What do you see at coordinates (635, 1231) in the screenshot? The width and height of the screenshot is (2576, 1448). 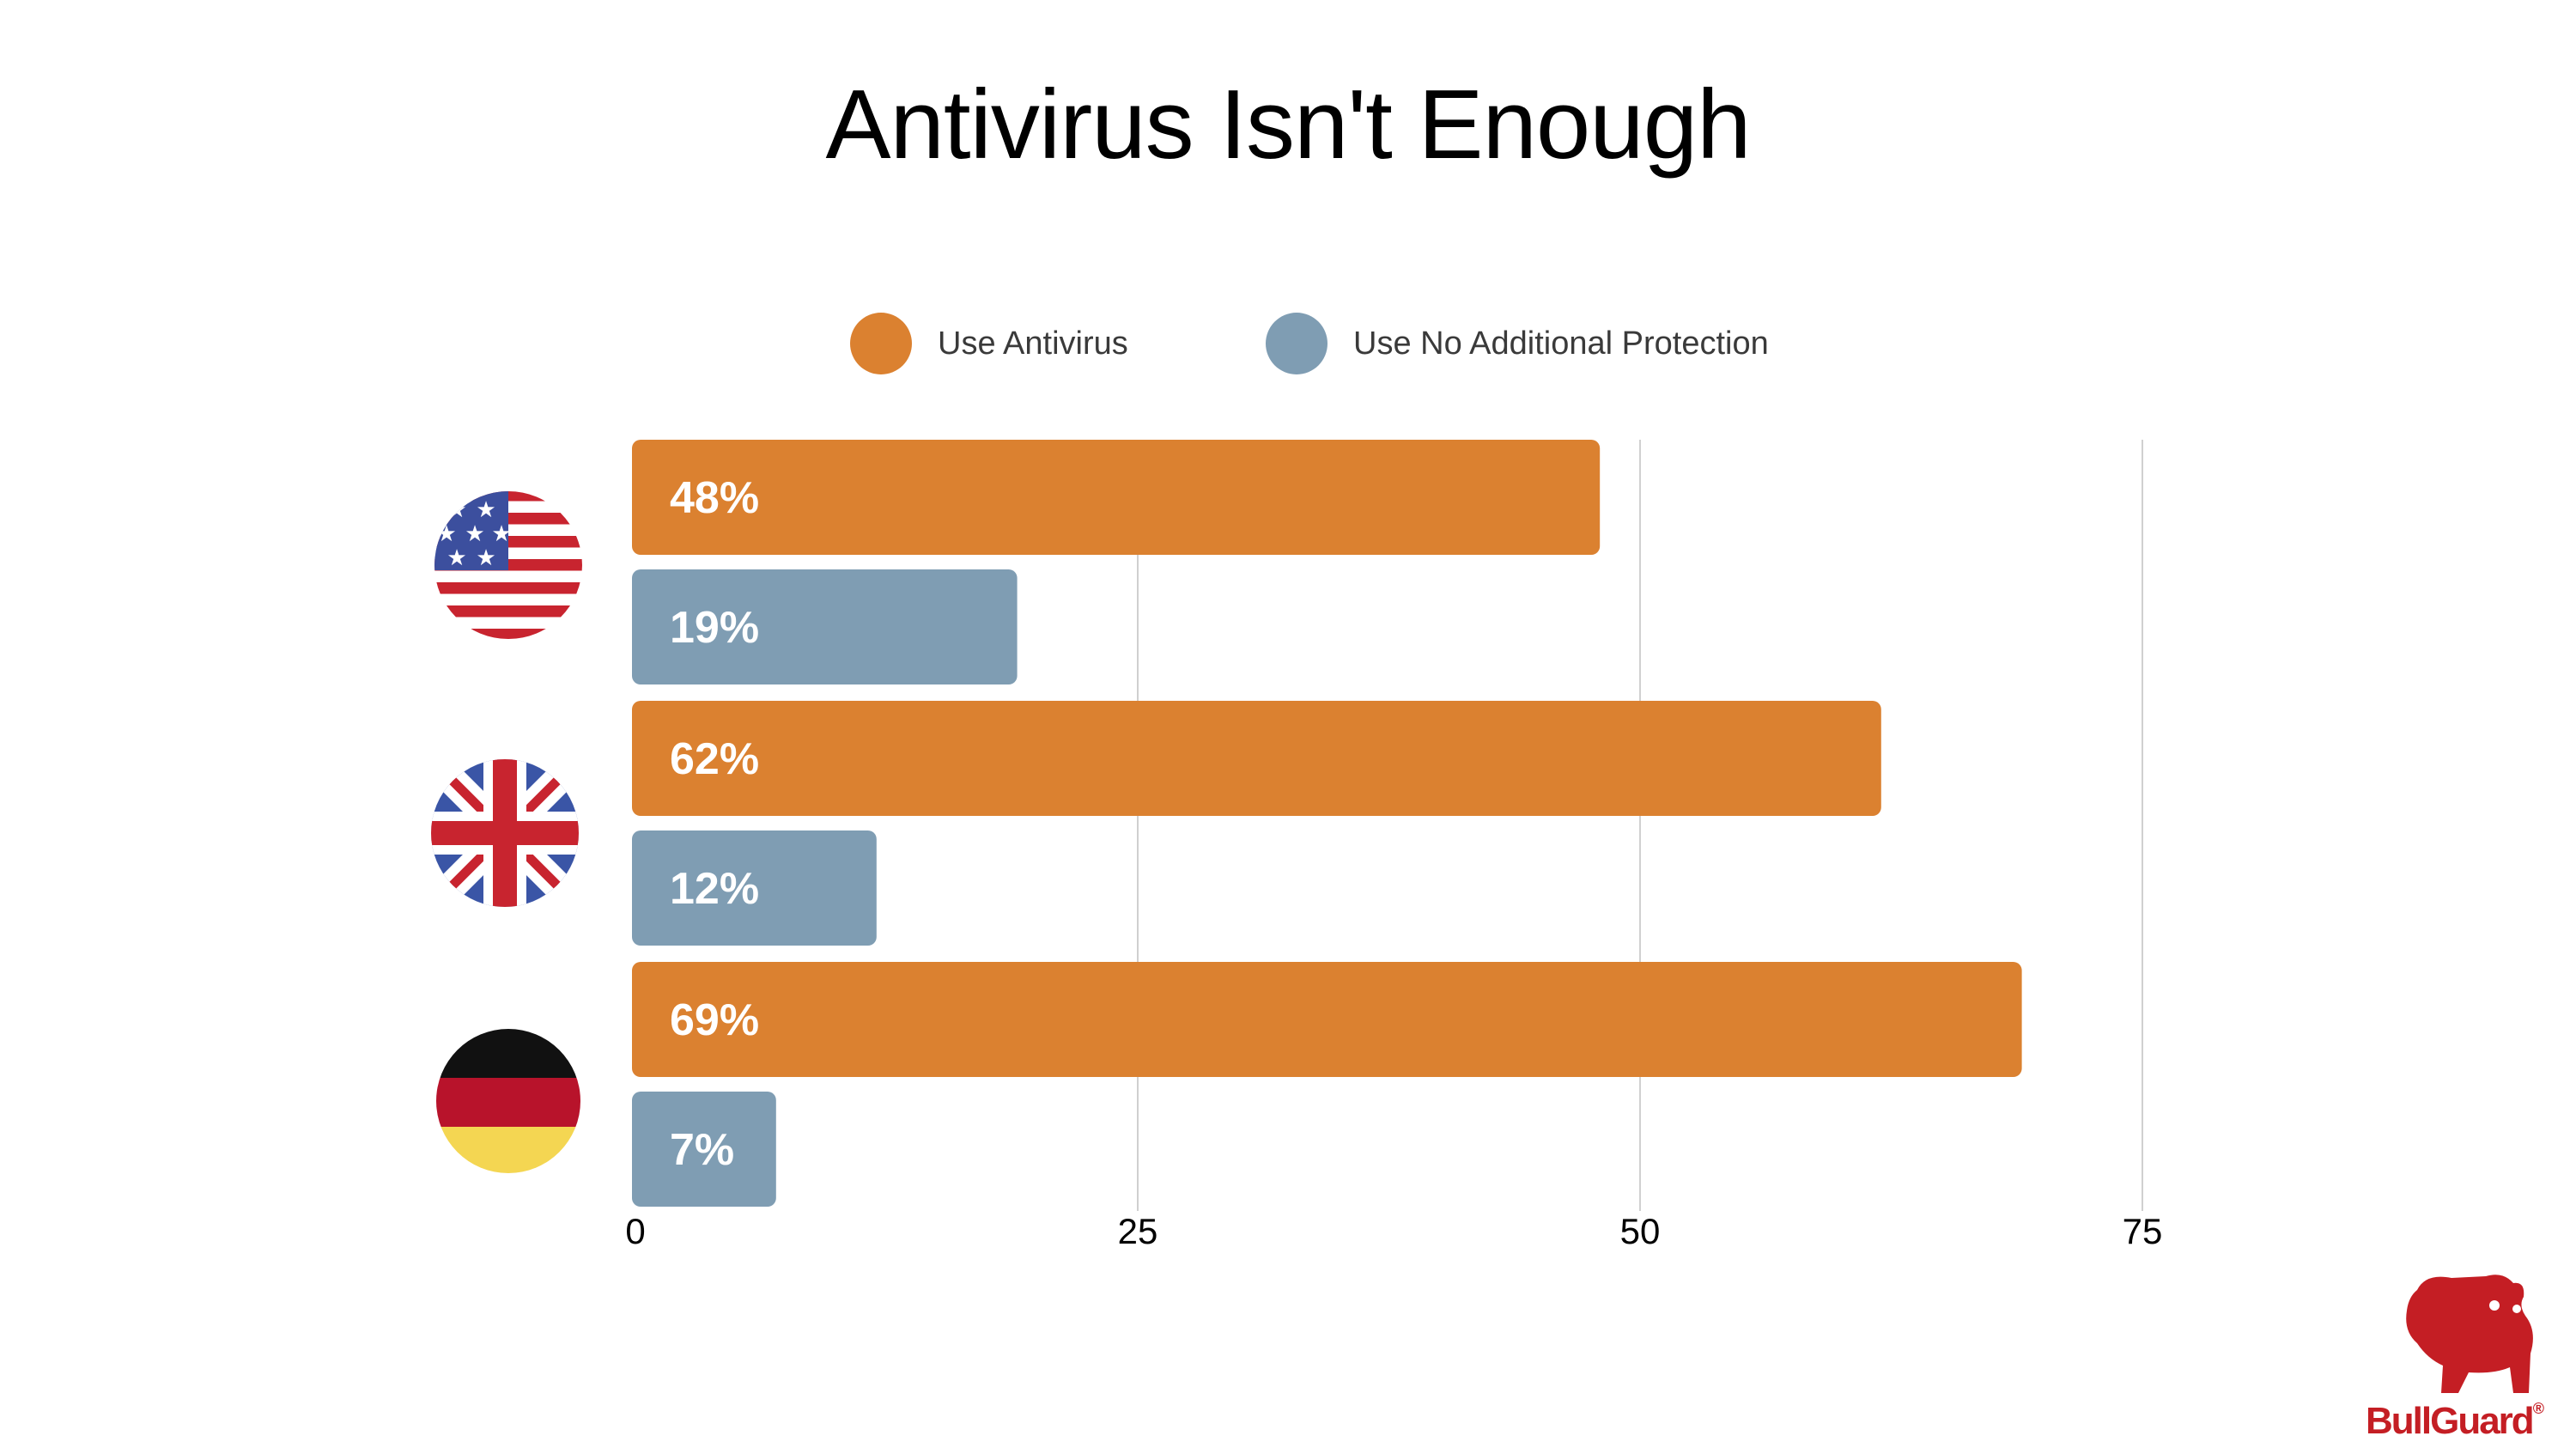 I see `x-tick-label: 0` at bounding box center [635, 1231].